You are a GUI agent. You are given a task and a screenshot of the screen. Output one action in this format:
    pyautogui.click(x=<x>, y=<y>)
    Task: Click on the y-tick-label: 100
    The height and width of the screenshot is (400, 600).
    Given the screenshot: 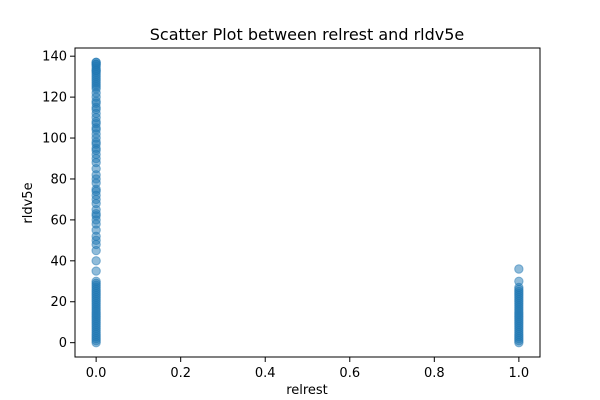 What is the action you would take?
    pyautogui.click(x=54, y=139)
    